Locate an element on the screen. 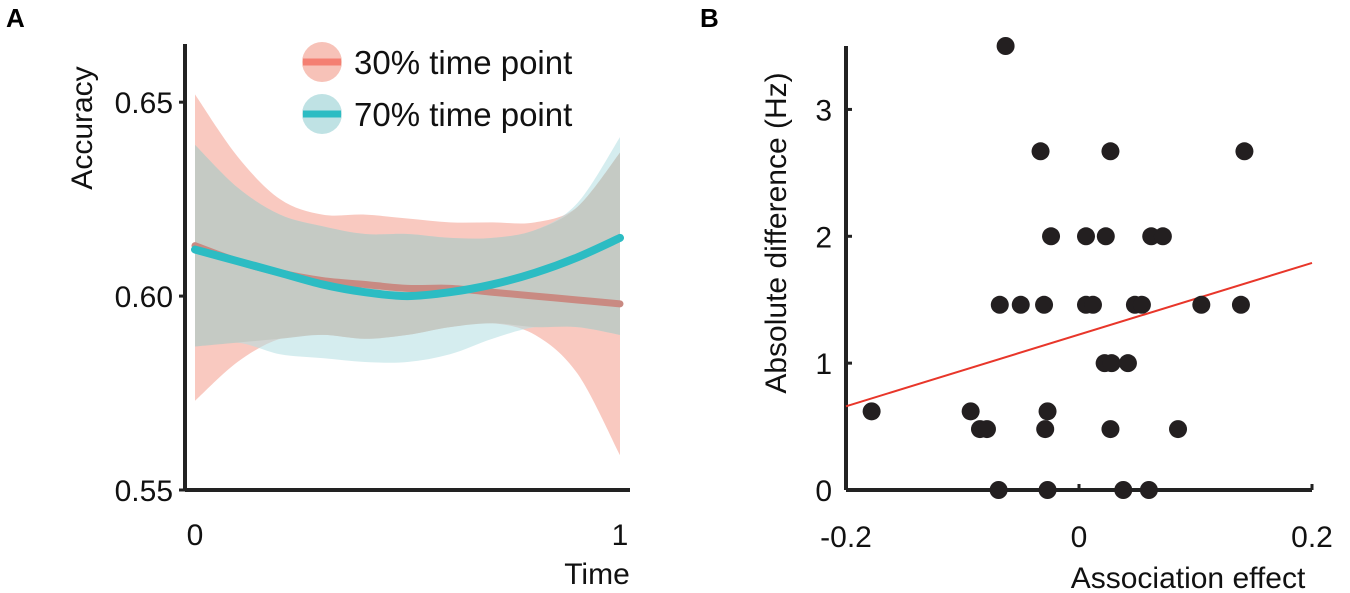 This screenshot has height=593, width=1350. b-x-tick-label: 0.2 is located at coordinates (1312, 537).